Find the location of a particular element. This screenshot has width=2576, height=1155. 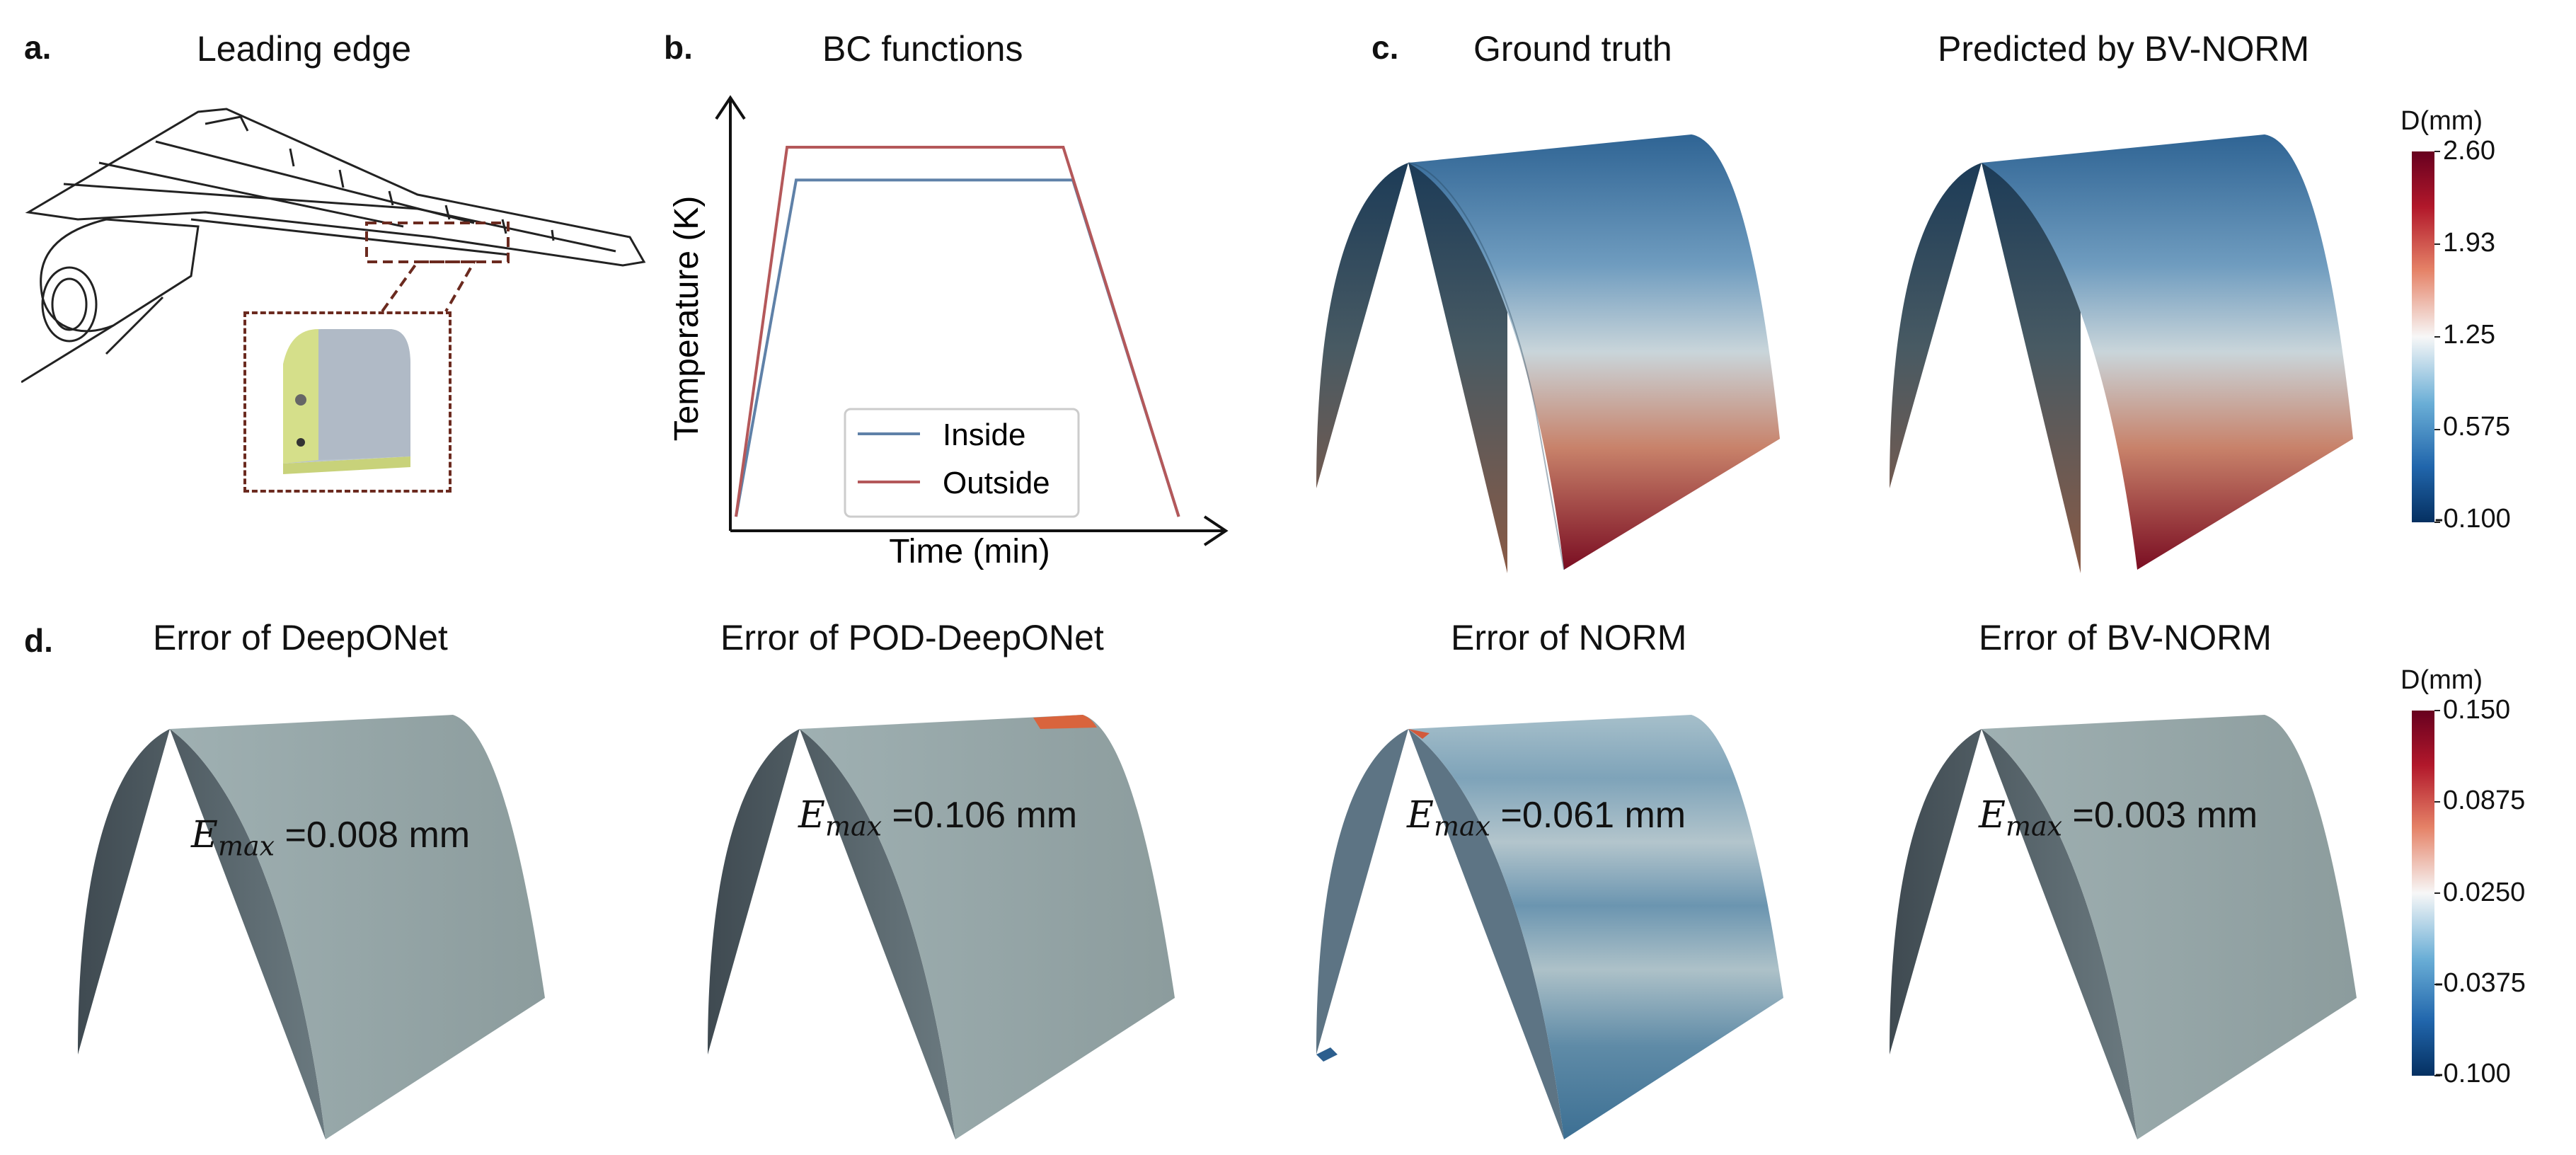

panel-a-label: a. is located at coordinates (38, 47).